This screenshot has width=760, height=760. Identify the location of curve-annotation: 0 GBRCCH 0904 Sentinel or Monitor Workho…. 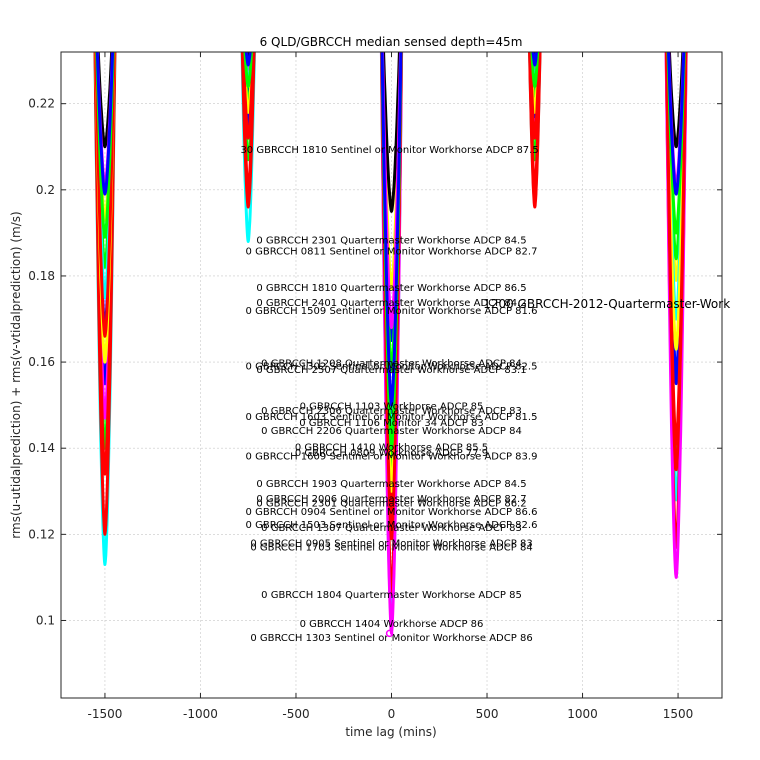
(392, 512).